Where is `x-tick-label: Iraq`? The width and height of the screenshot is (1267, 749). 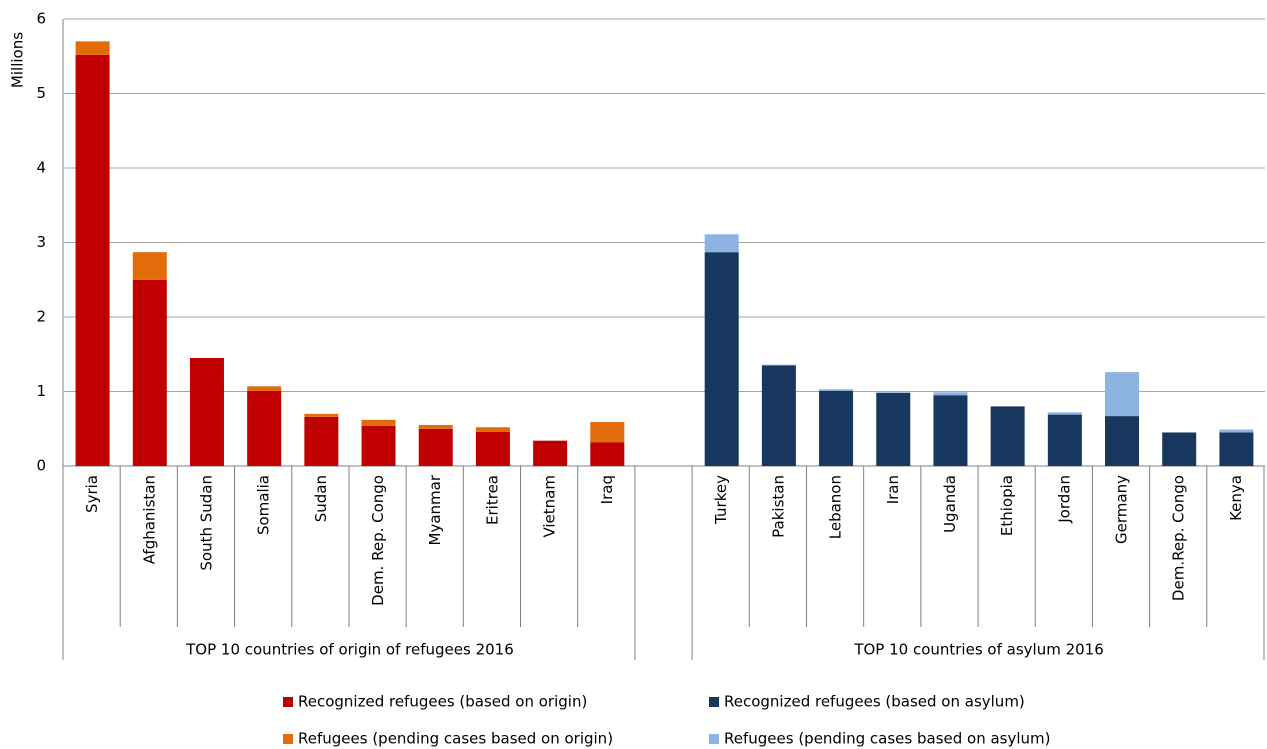 x-tick-label: Iraq is located at coordinates (607, 489).